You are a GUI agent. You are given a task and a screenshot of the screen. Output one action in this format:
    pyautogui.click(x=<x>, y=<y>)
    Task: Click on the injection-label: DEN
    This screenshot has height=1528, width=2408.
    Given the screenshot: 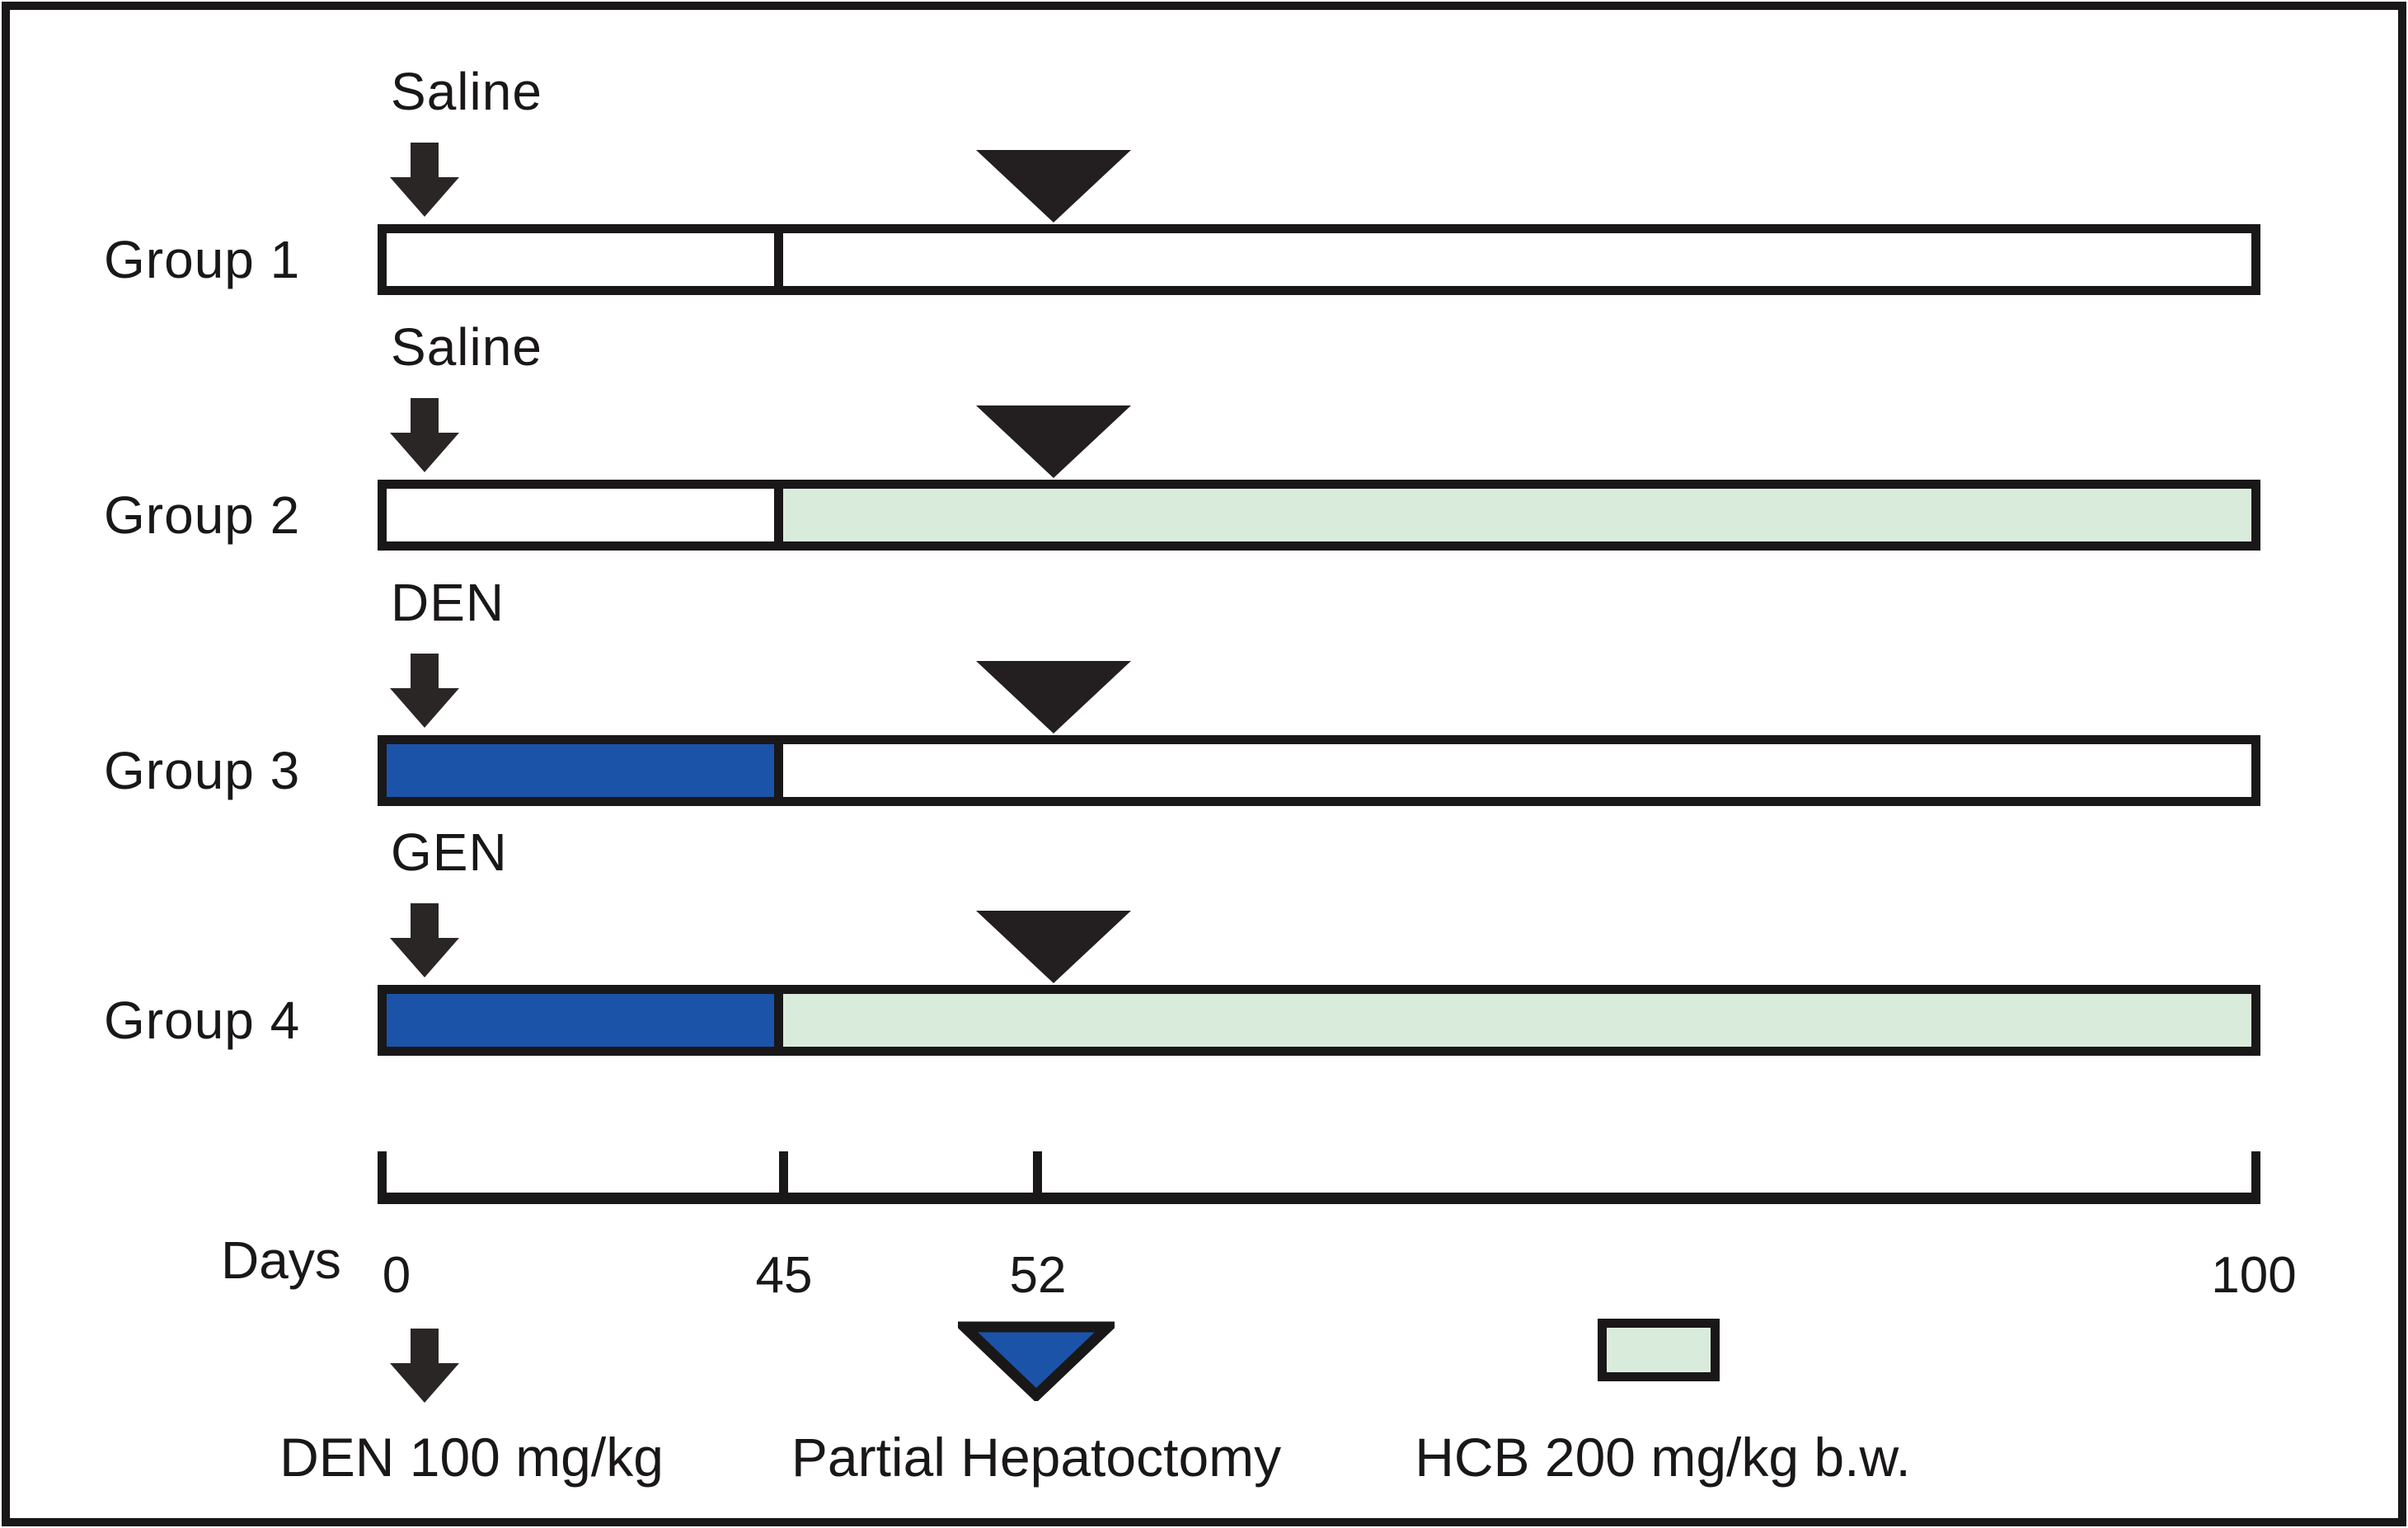 What is the action you would take?
    pyautogui.click(x=448, y=602)
    